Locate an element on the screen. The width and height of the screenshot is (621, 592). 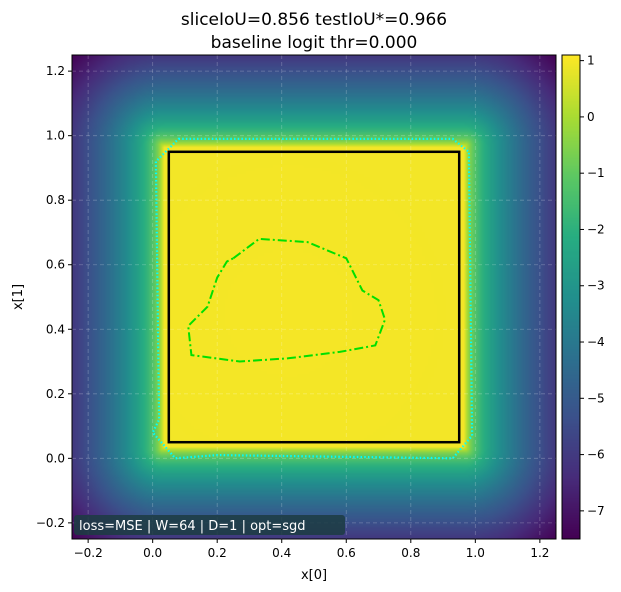
annotation-text: loss=MSE | W=64 | D=1 | opt=sgd is located at coordinates (192, 526).